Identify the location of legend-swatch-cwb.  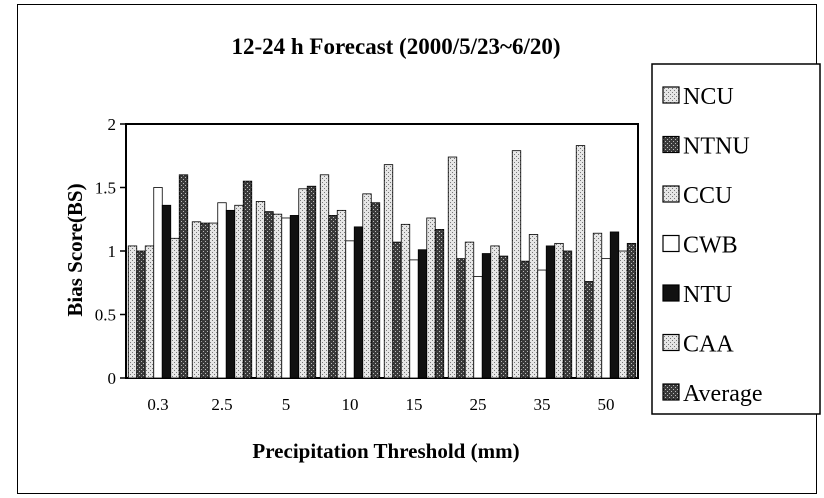
(671, 243).